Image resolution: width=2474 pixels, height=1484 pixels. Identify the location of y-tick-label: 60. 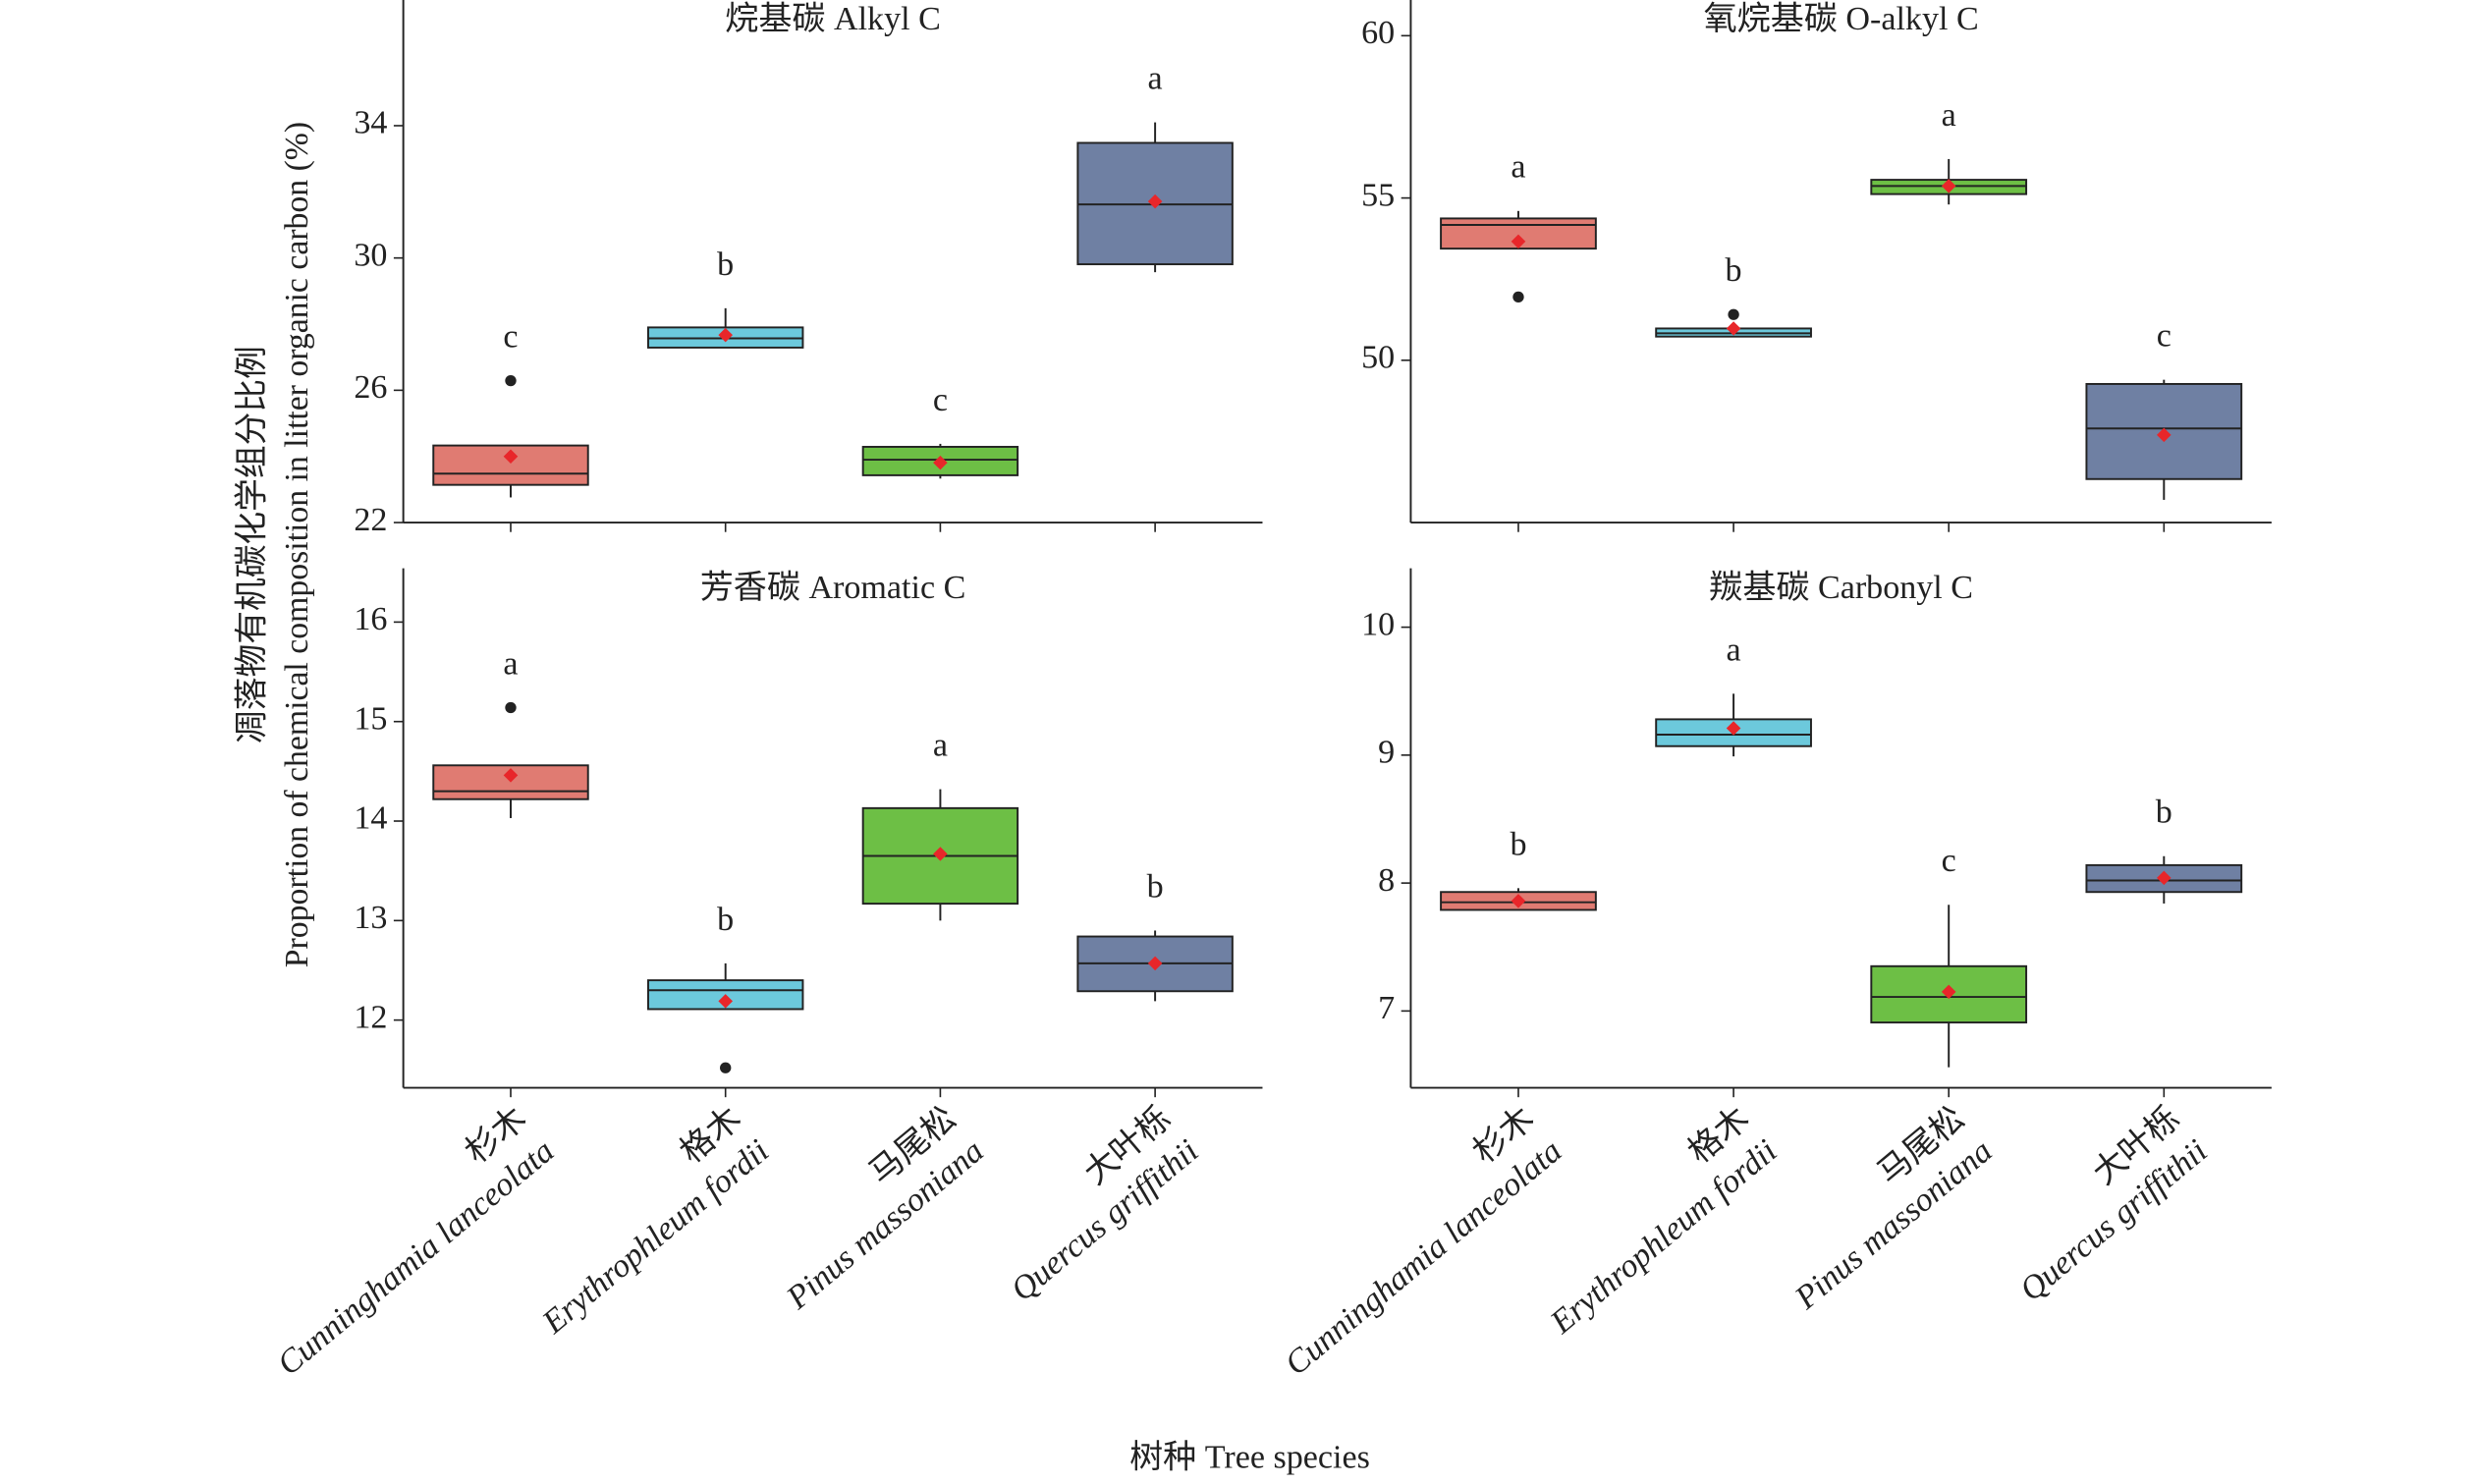
(1378, 33).